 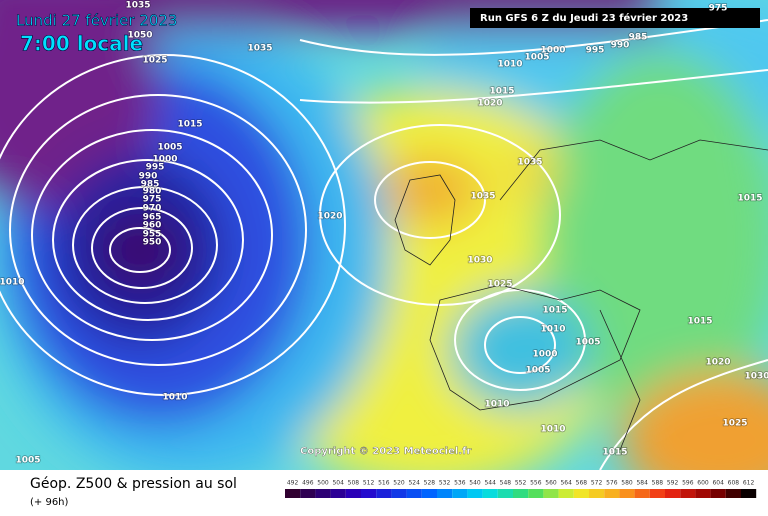 I want to click on legend-label: 548, so click(x=506, y=483).